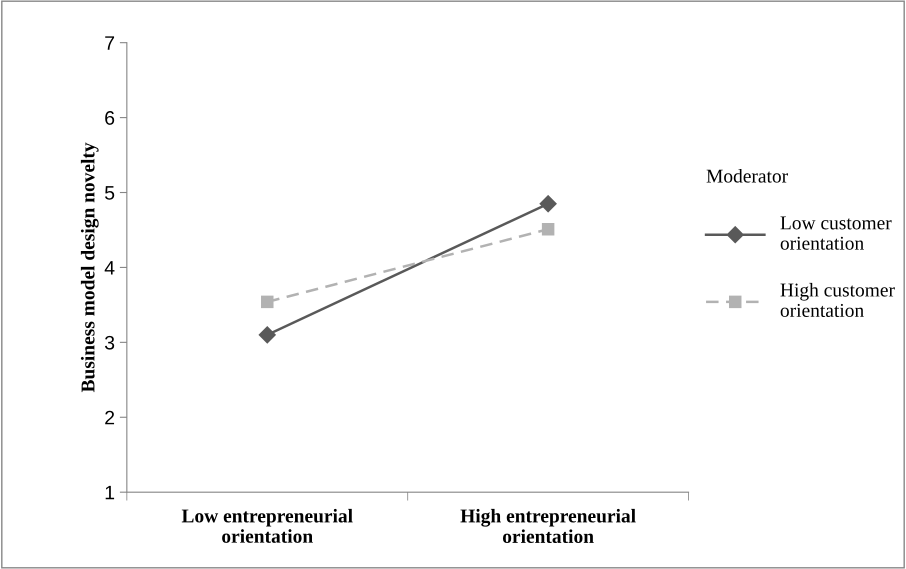 This screenshot has width=906, height=569. Describe the element at coordinates (747, 175) in the screenshot. I see `legend-title: Moderator` at that location.